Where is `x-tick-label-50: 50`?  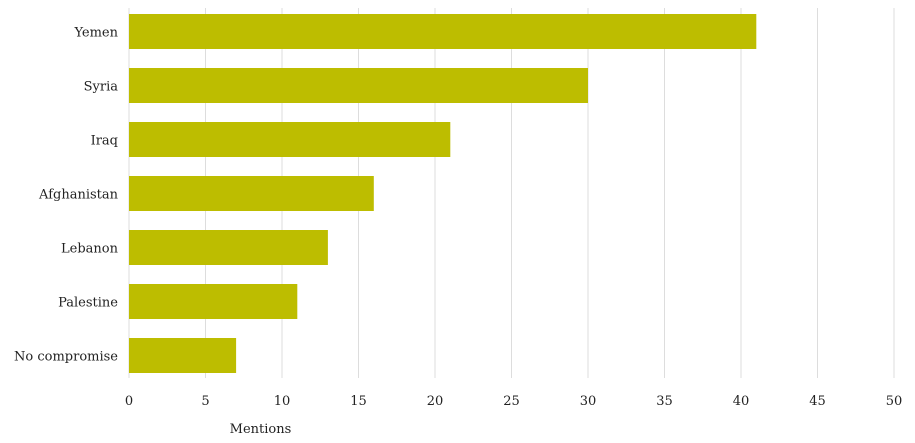
x-tick-label-50: 50 is located at coordinates (894, 401).